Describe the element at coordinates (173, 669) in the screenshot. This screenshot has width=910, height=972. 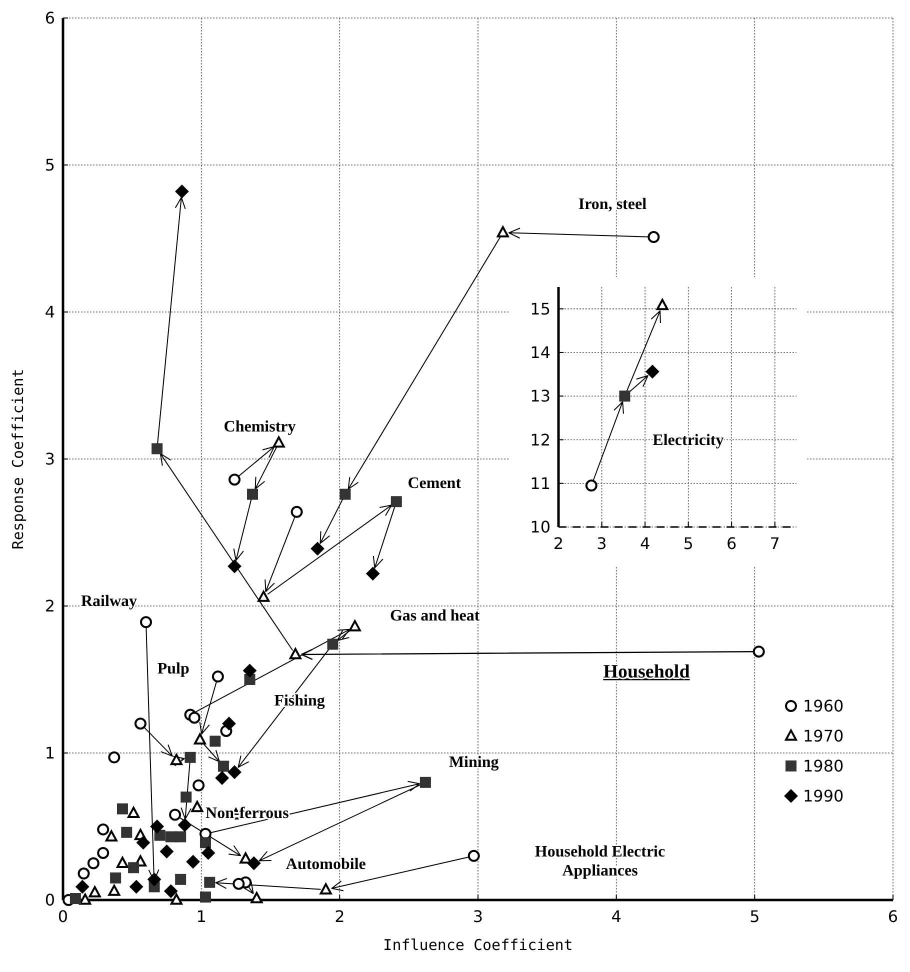
I see `annotation: Pulp` at that location.